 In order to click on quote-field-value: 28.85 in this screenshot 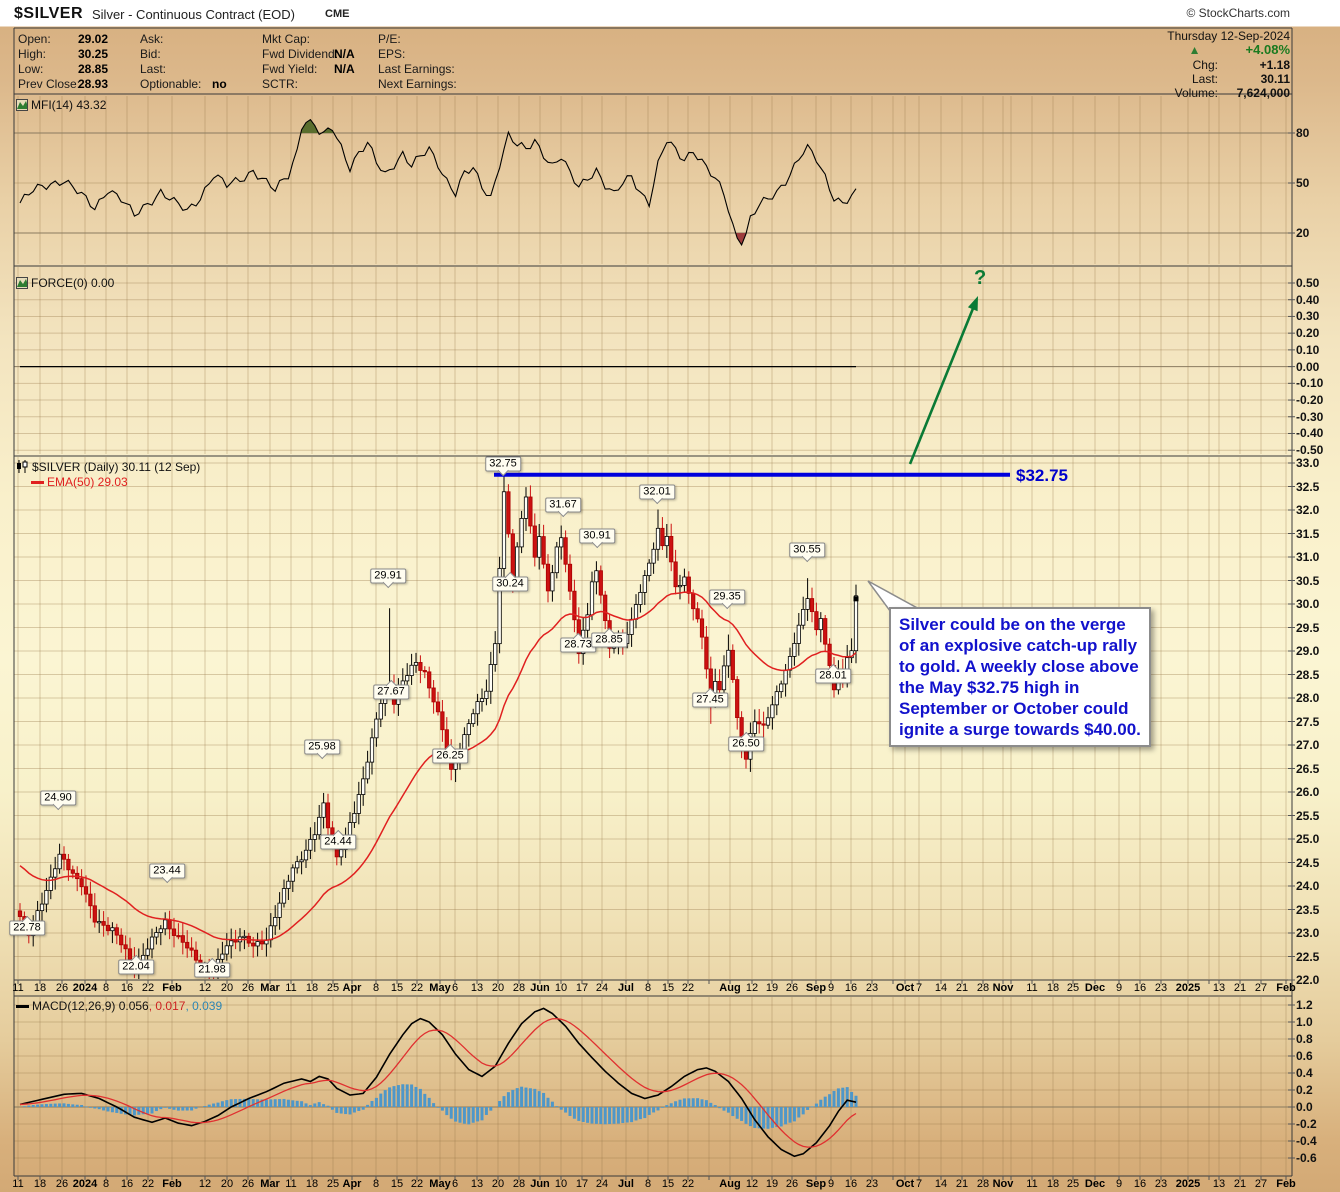, I will do `click(93, 69)`.